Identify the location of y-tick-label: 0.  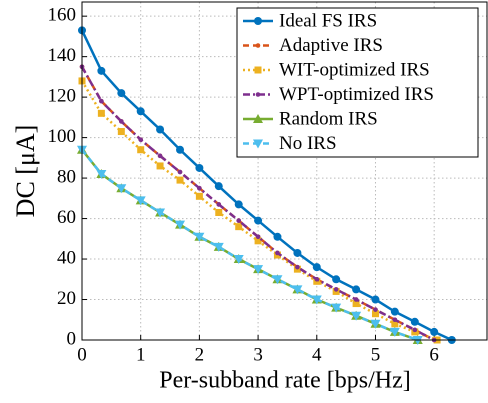
(72, 338).